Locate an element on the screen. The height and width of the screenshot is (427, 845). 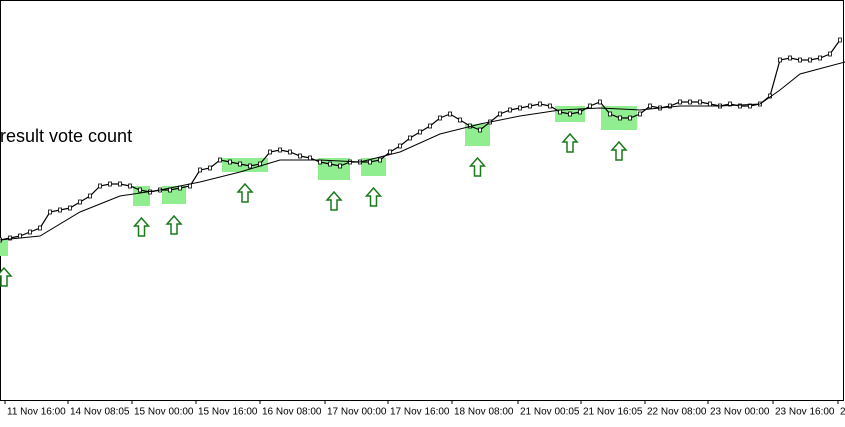
x-tick-label: 15 Nov 16:00 is located at coordinates (228, 412).